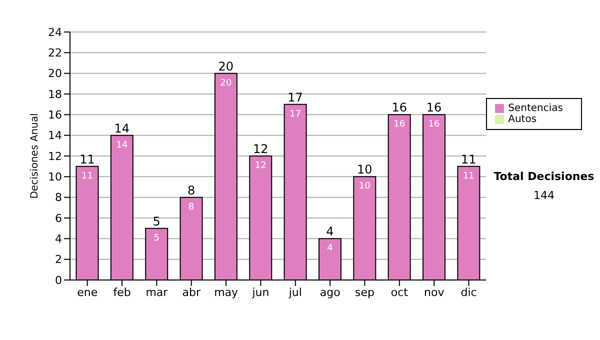 Image resolution: width=600 pixels, height=340 pixels. Describe the element at coordinates (191, 292) in the screenshot. I see `x-tick-label: abr` at that location.